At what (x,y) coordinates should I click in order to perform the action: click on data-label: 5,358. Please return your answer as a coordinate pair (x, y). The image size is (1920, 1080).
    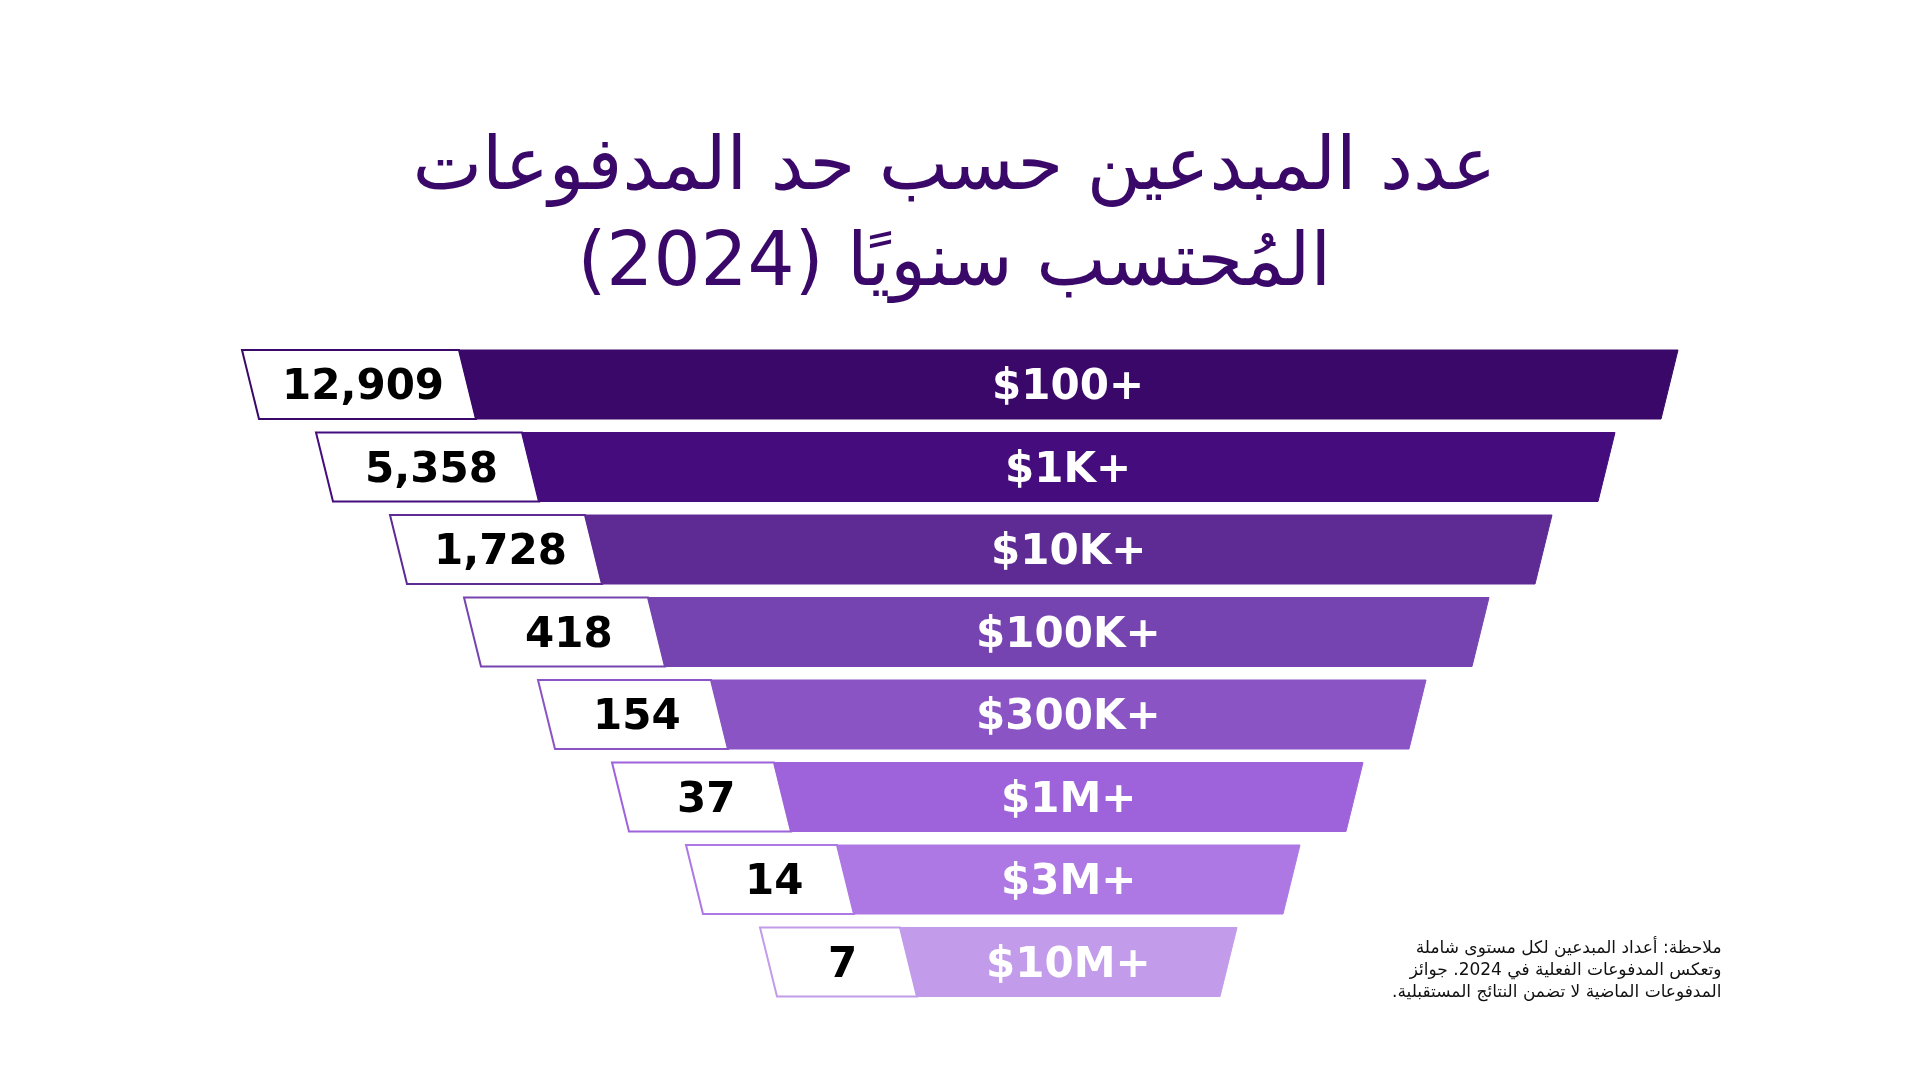
    Looking at the image, I should click on (431, 467).